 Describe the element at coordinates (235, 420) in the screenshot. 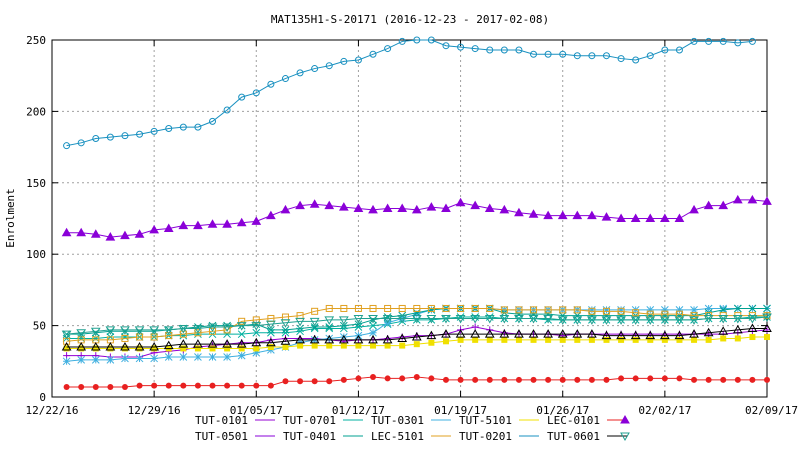

I see `legend-item: TUT-0101` at that location.